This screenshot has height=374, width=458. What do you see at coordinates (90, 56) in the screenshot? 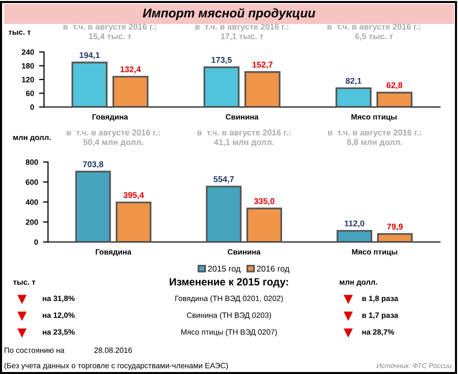
I see `data-label: 194,1` at bounding box center [90, 56].